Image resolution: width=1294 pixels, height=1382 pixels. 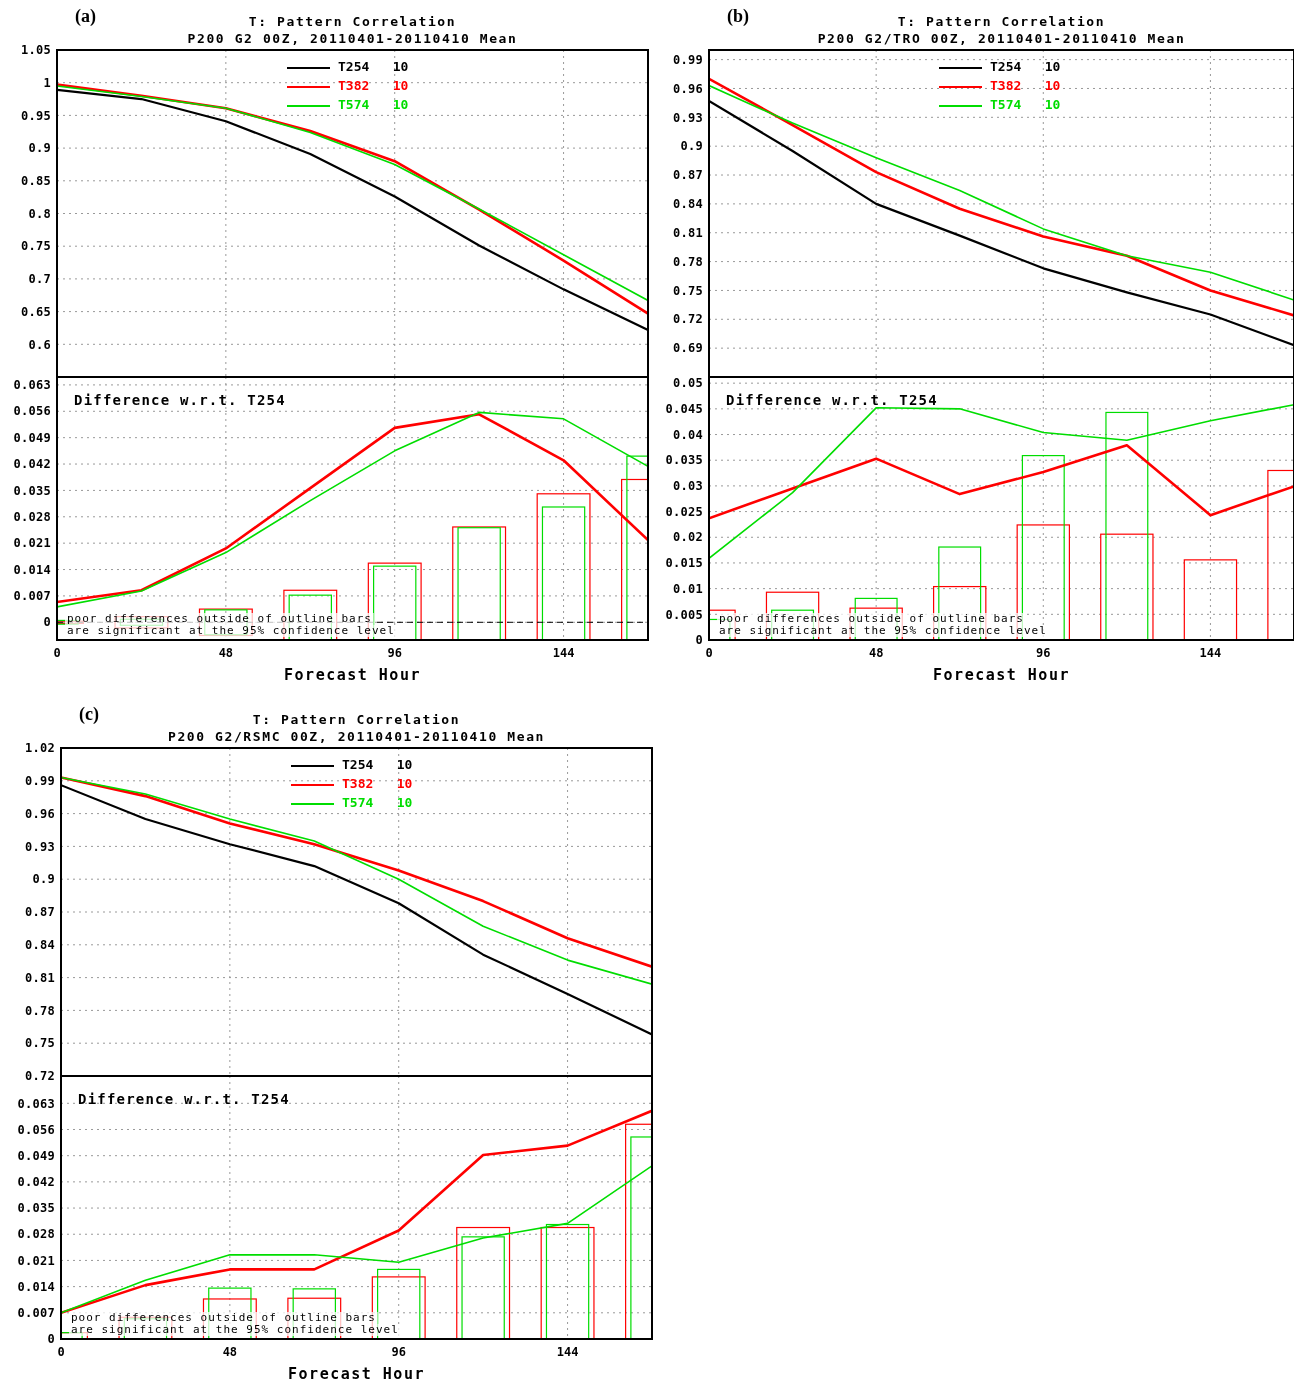 What do you see at coordinates (39, 748) in the screenshot?
I see `y-tick-label: 1.02` at bounding box center [39, 748].